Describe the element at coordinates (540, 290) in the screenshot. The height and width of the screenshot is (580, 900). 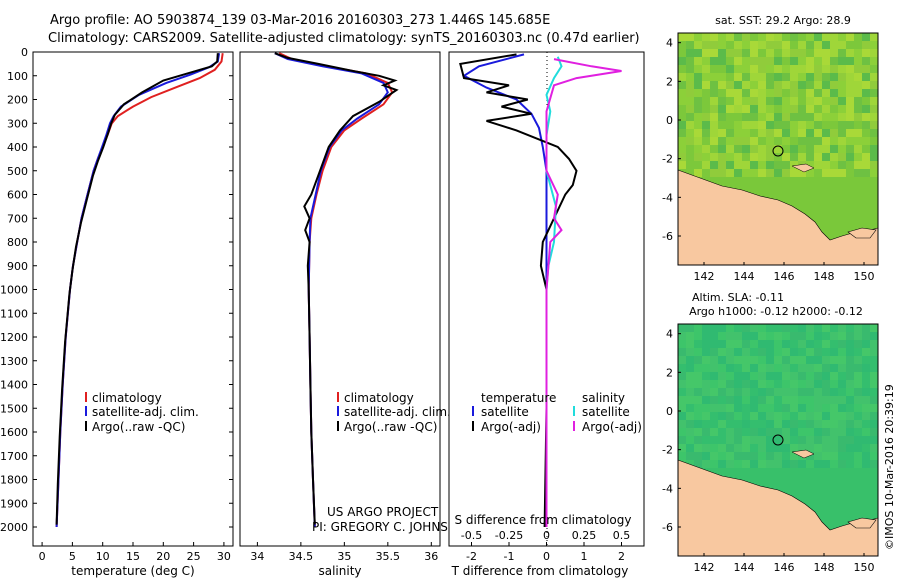
I see `difference-profiles` at that location.